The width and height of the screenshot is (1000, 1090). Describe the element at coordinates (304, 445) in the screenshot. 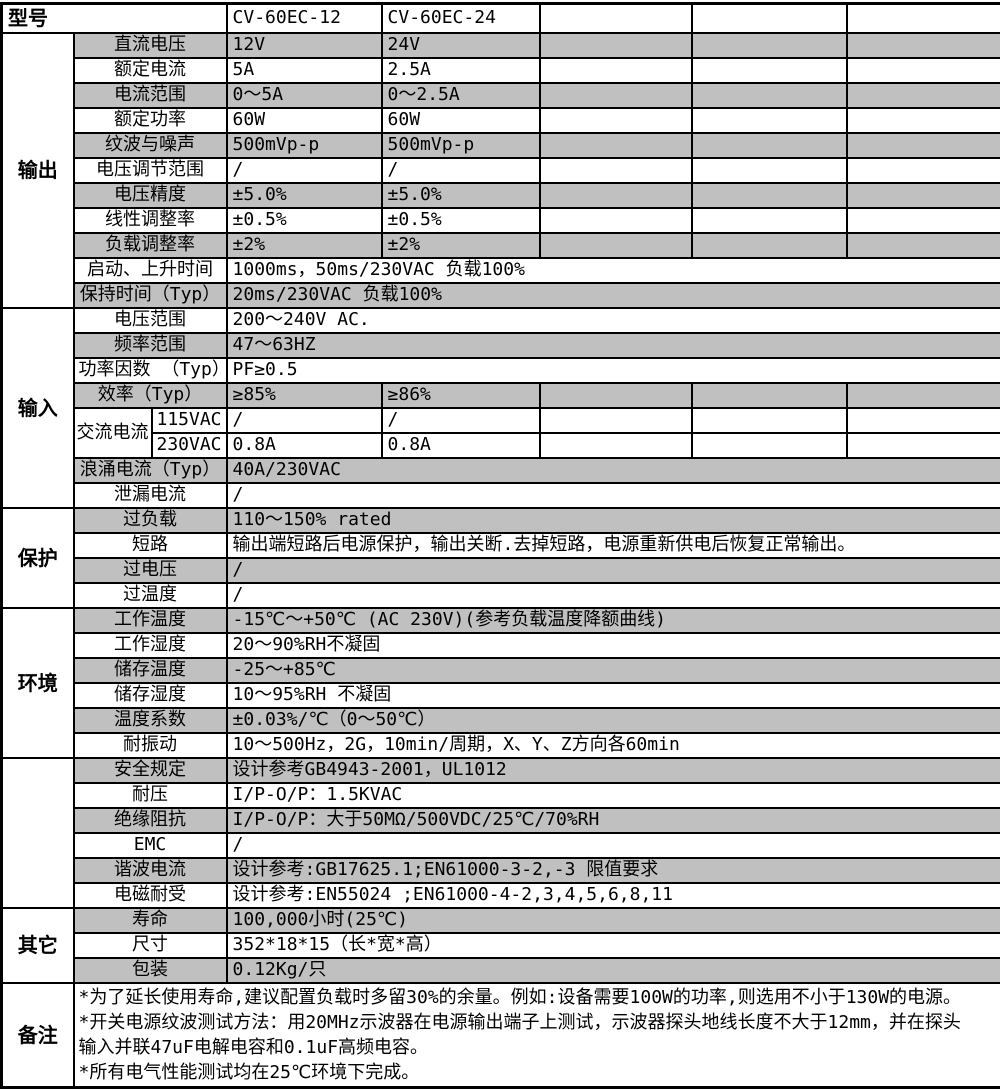

I see `spec-value-cell: 0.8A` at that location.